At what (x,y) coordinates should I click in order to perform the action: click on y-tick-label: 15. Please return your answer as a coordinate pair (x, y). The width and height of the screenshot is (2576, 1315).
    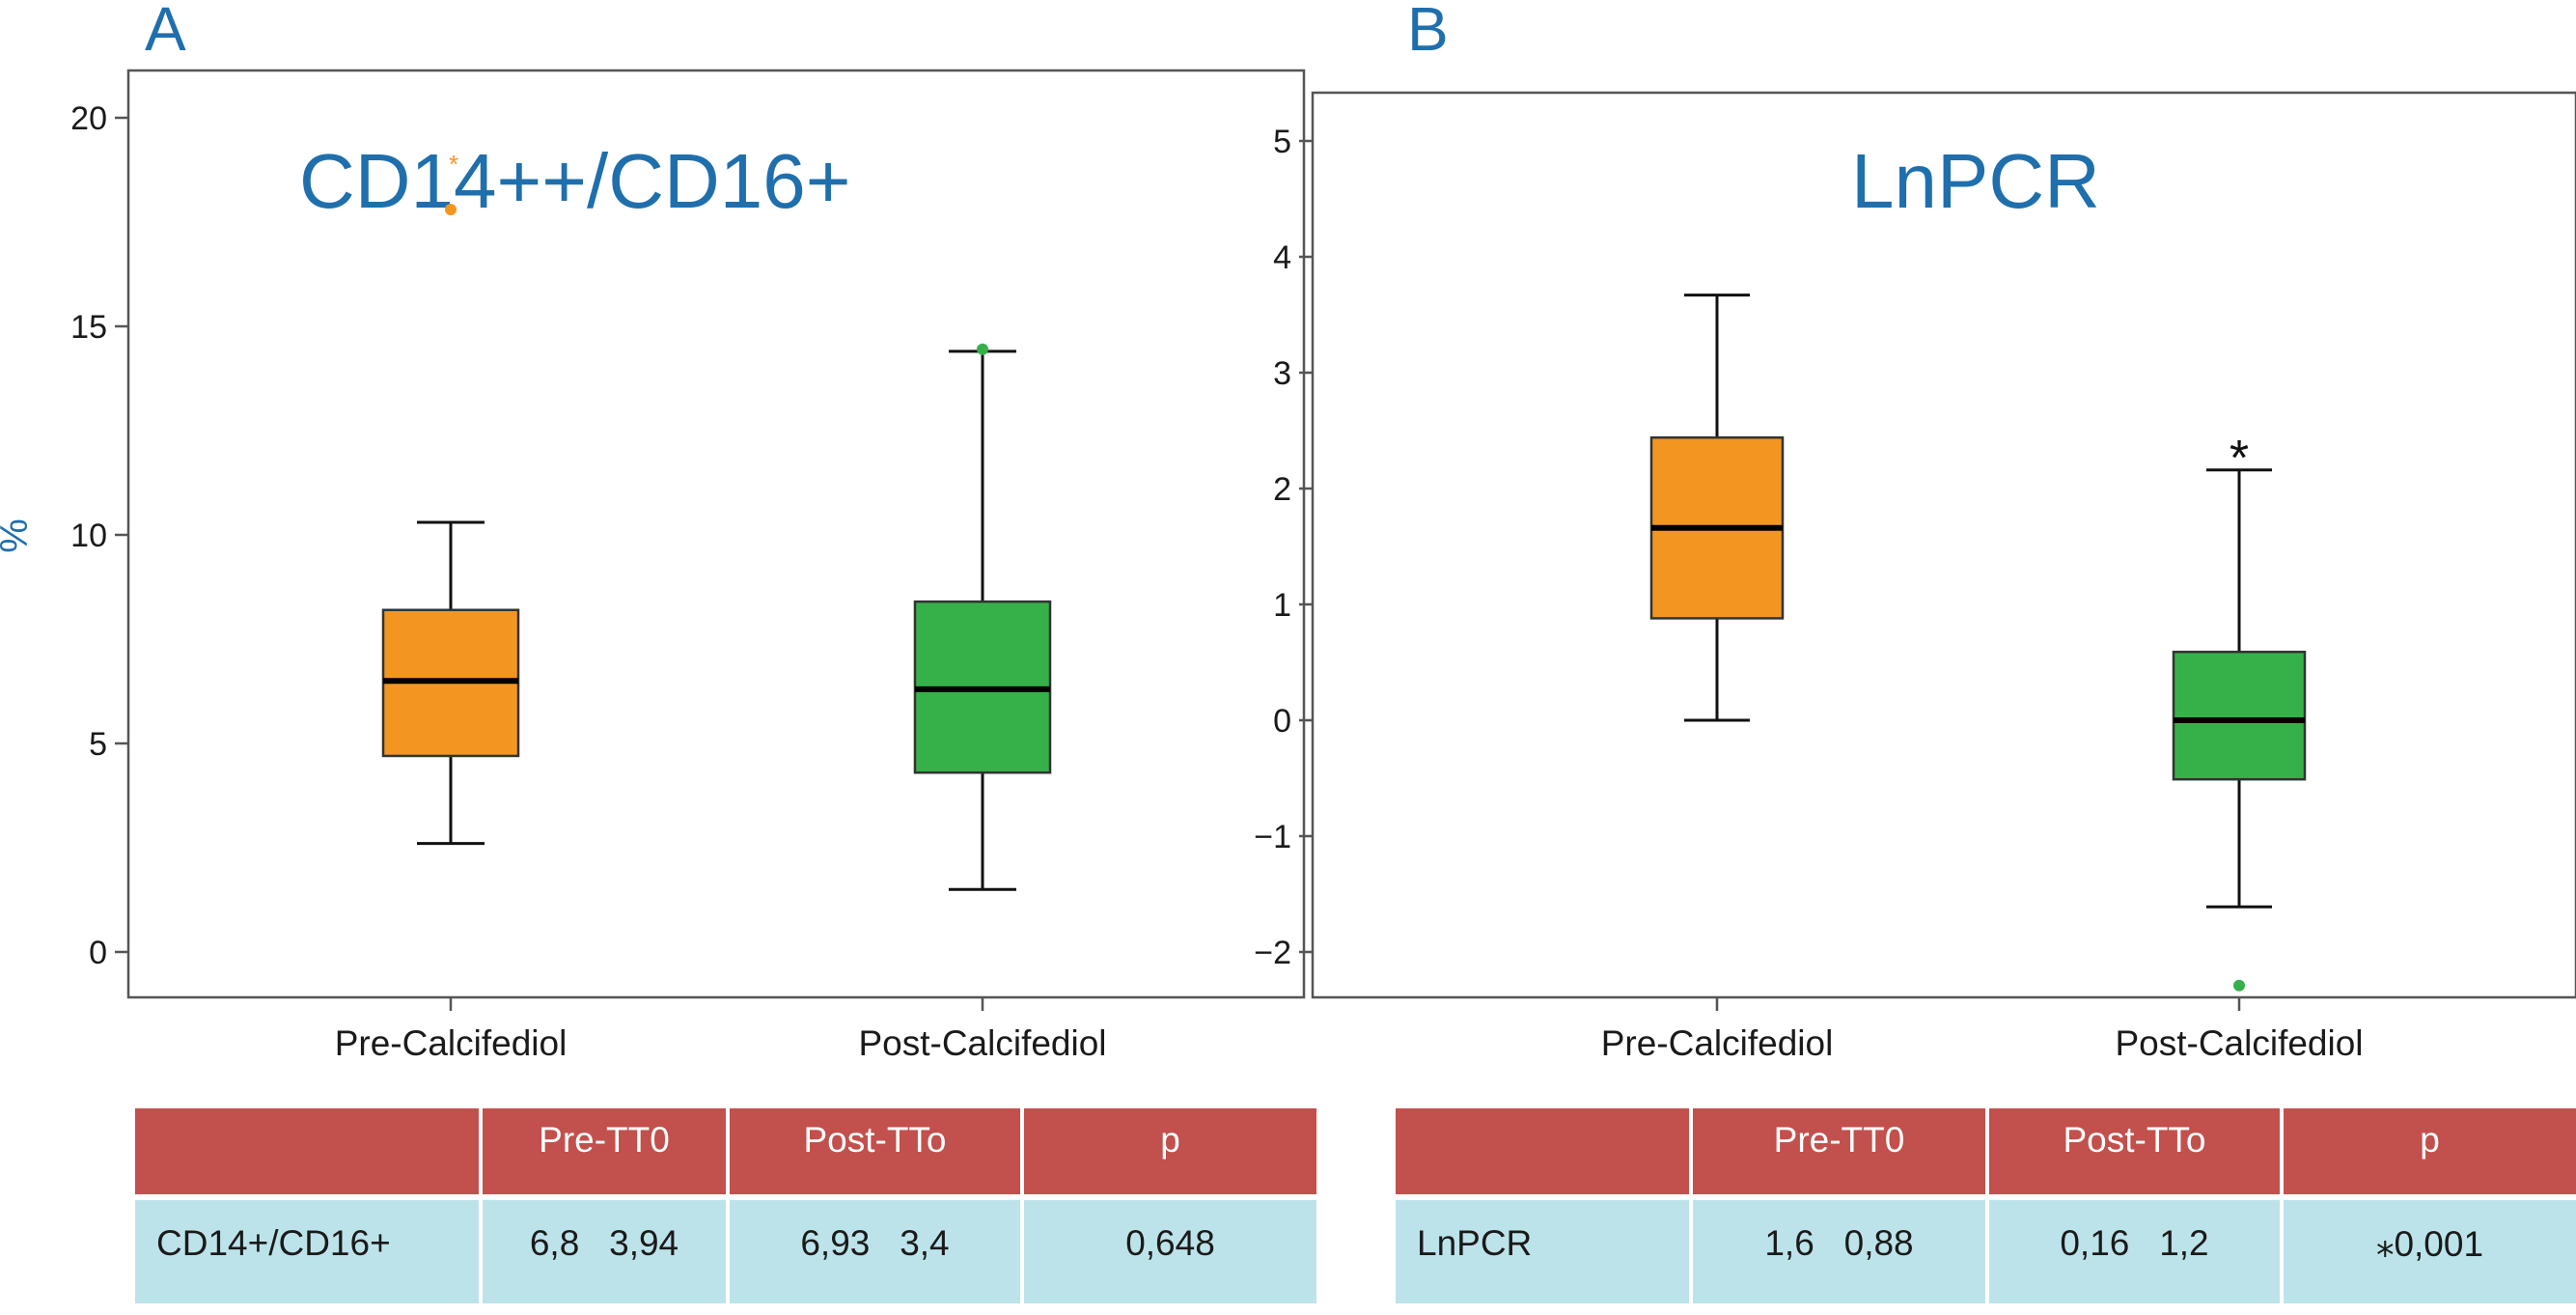
    Looking at the image, I should click on (88, 327).